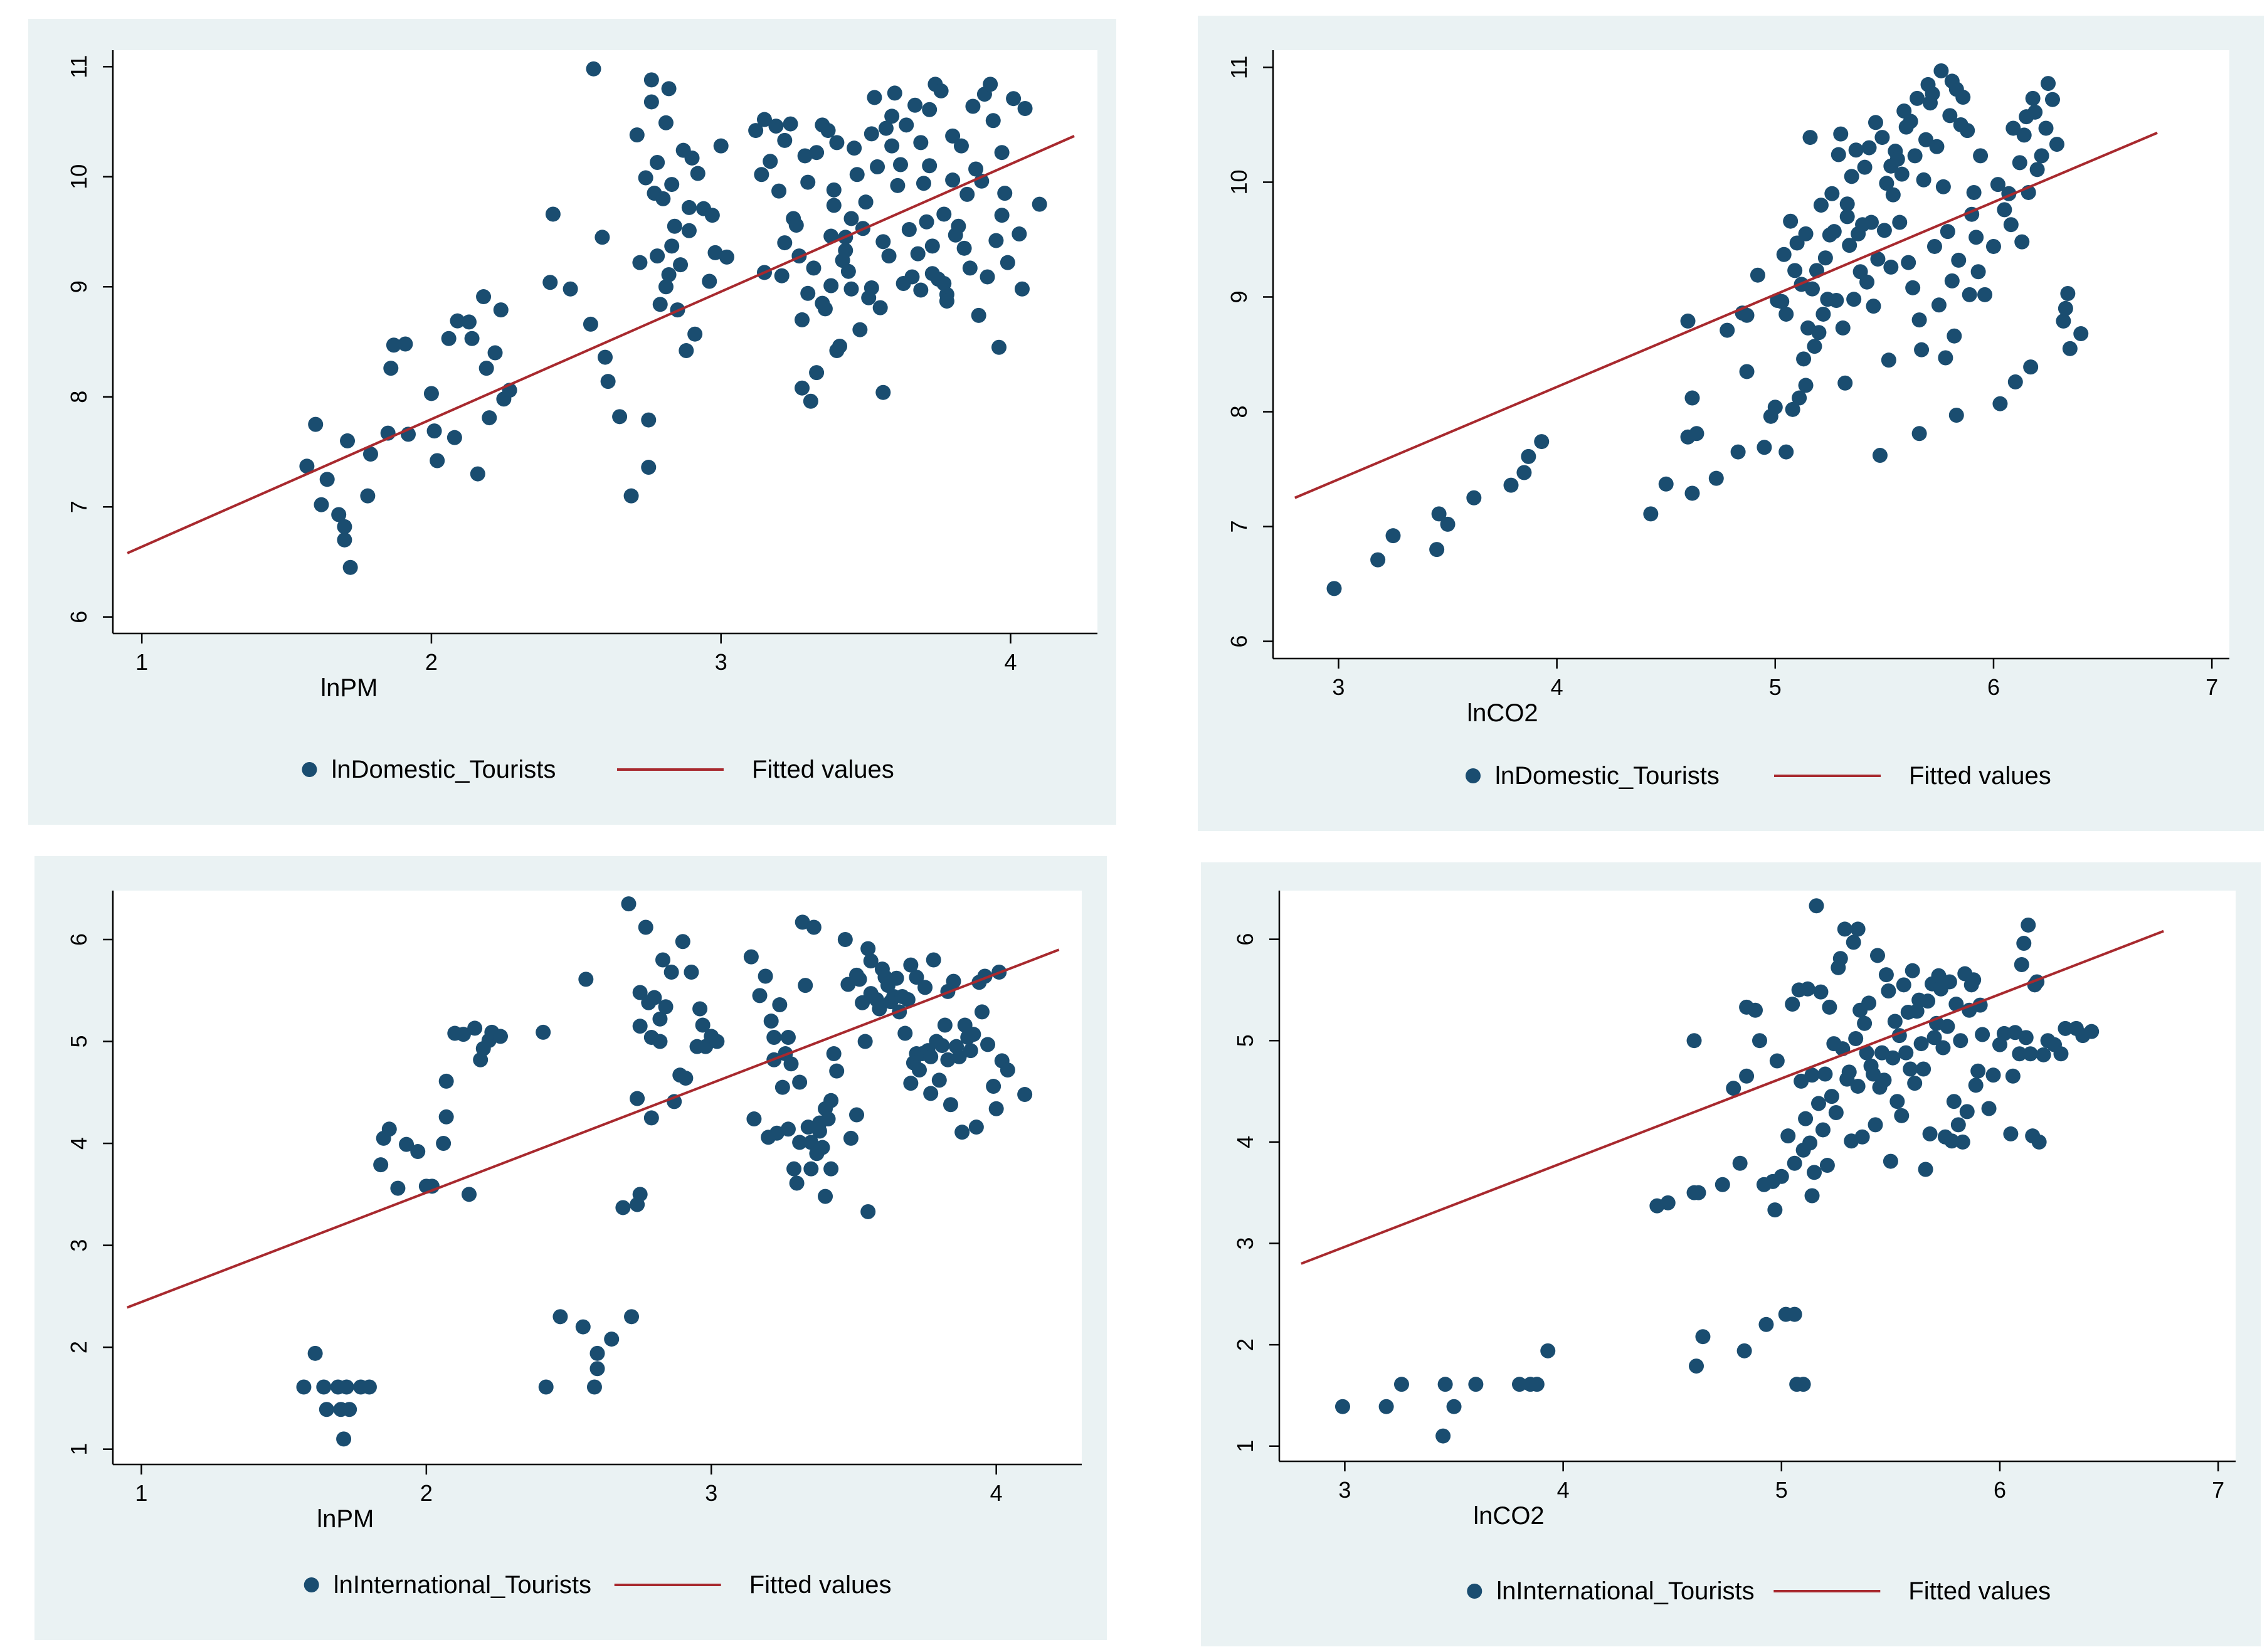 The height and width of the screenshot is (1652, 2267). Describe the element at coordinates (2212, 687) in the screenshot. I see `x-tick-label: 7` at that location.